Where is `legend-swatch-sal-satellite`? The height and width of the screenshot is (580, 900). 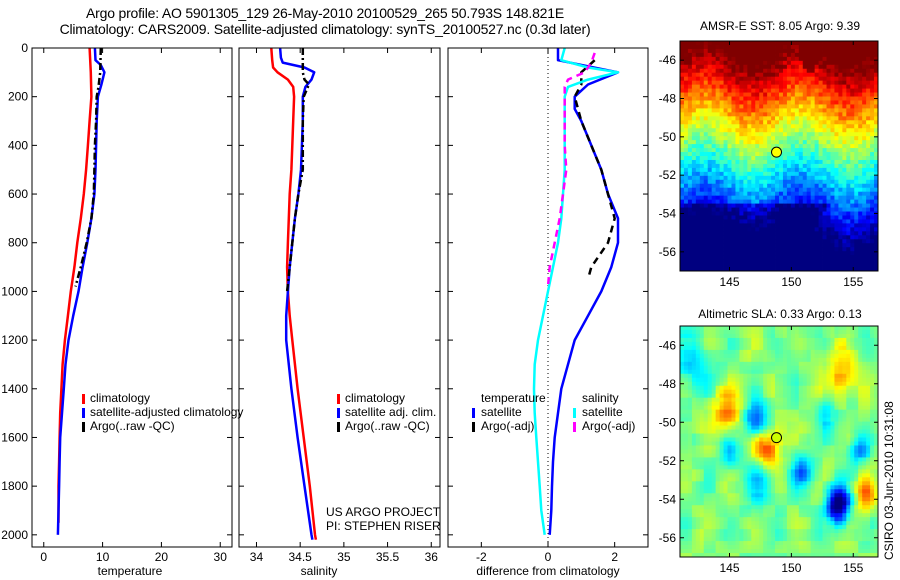
legend-swatch-sal-satellite is located at coordinates (574, 413).